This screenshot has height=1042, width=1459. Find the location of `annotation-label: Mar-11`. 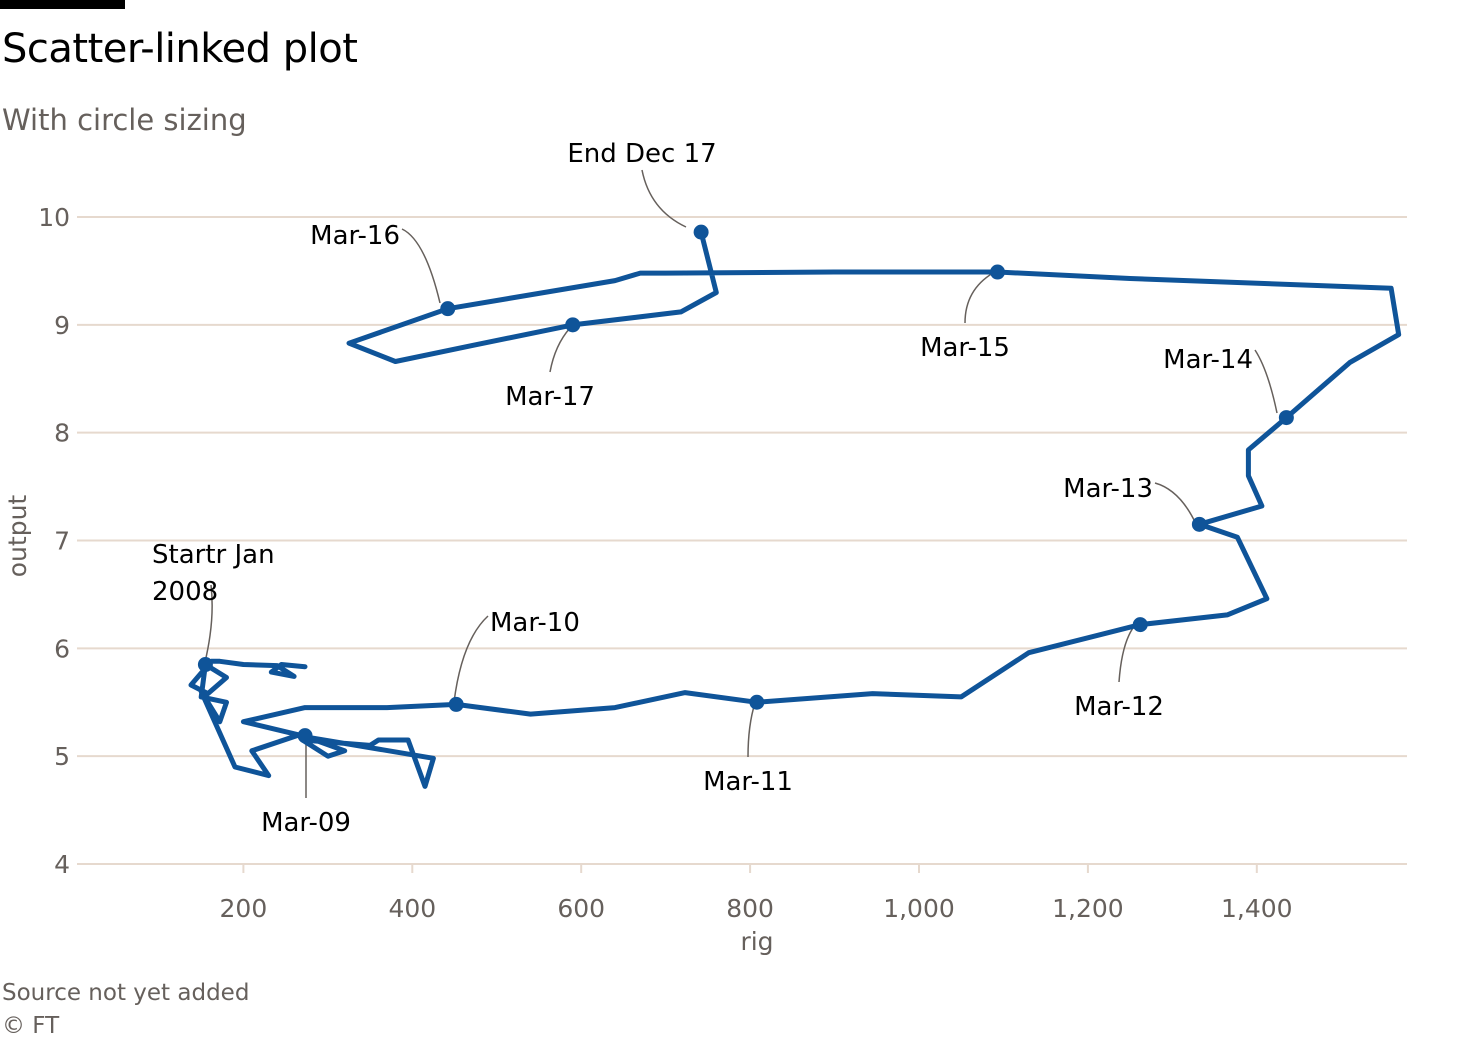

annotation-label: Mar-11 is located at coordinates (748, 782).